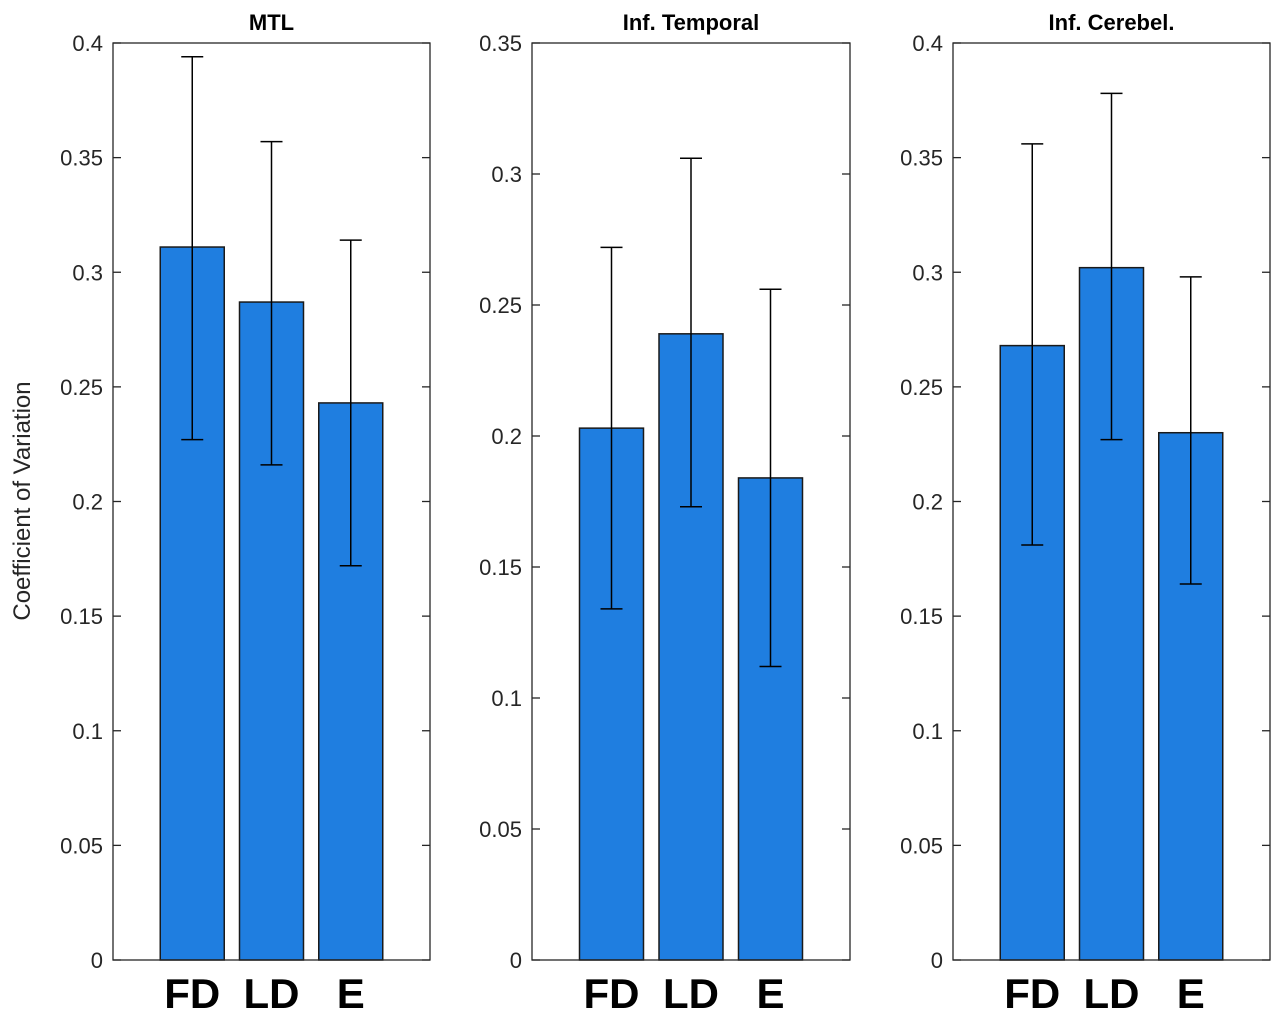  Describe the element at coordinates (22, 500) in the screenshot. I see `y-axis-label: Coefficient of Variation` at that location.